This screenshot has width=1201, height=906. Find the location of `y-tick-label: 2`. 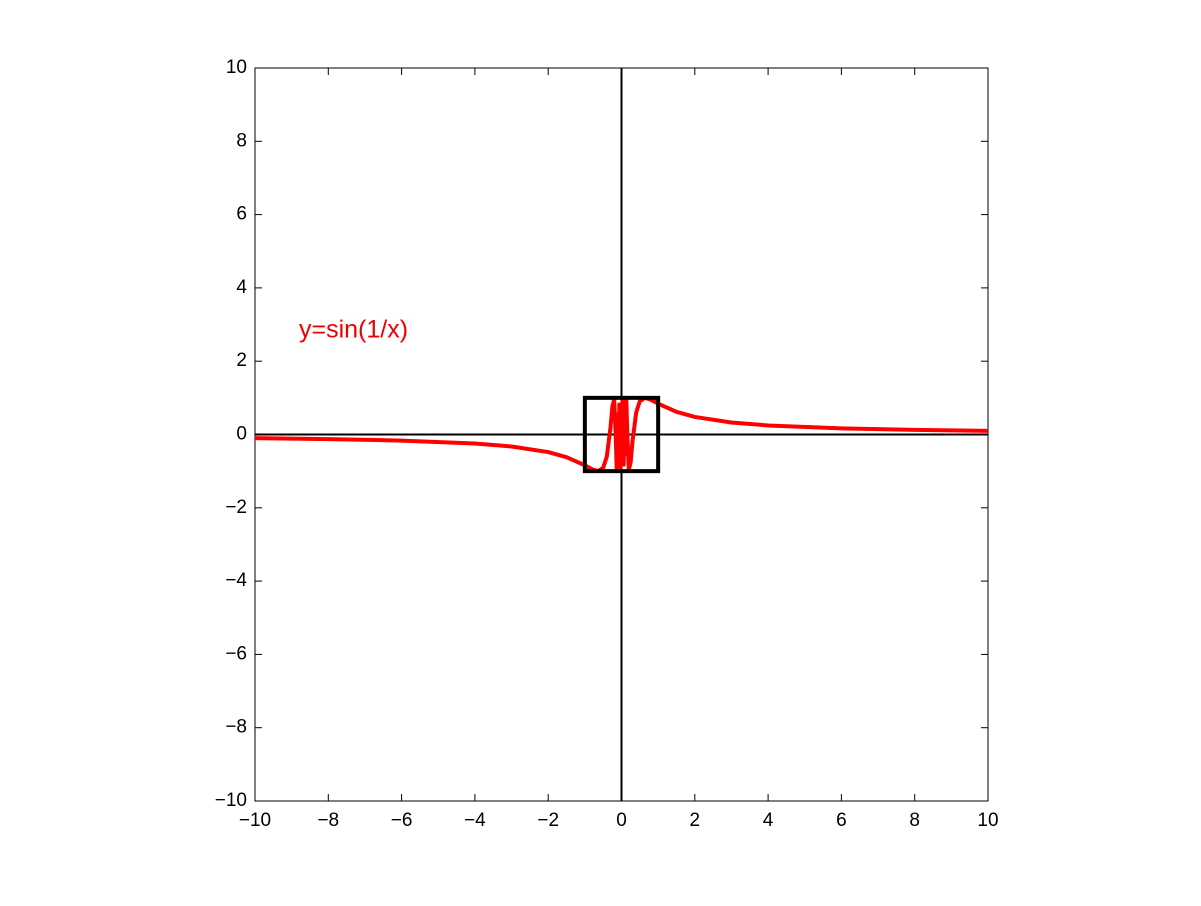

y-tick-label: 2 is located at coordinates (241, 360).